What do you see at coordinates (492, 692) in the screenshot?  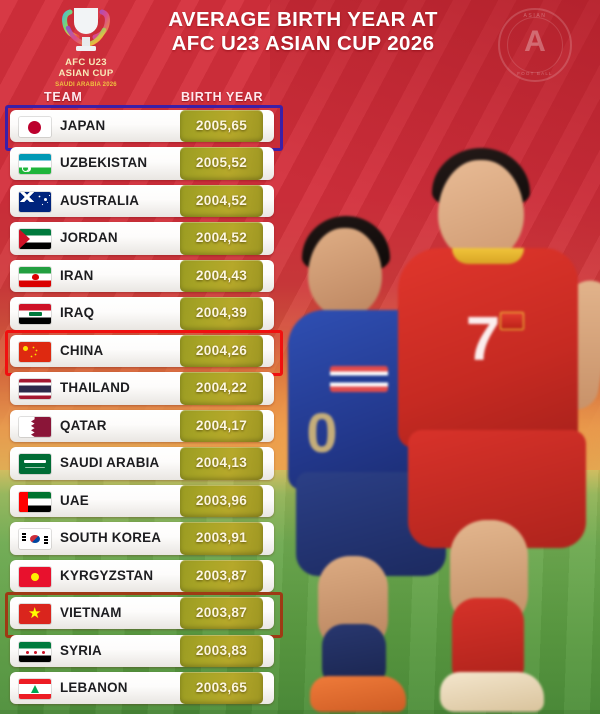 I see `red-player-boot` at bounding box center [492, 692].